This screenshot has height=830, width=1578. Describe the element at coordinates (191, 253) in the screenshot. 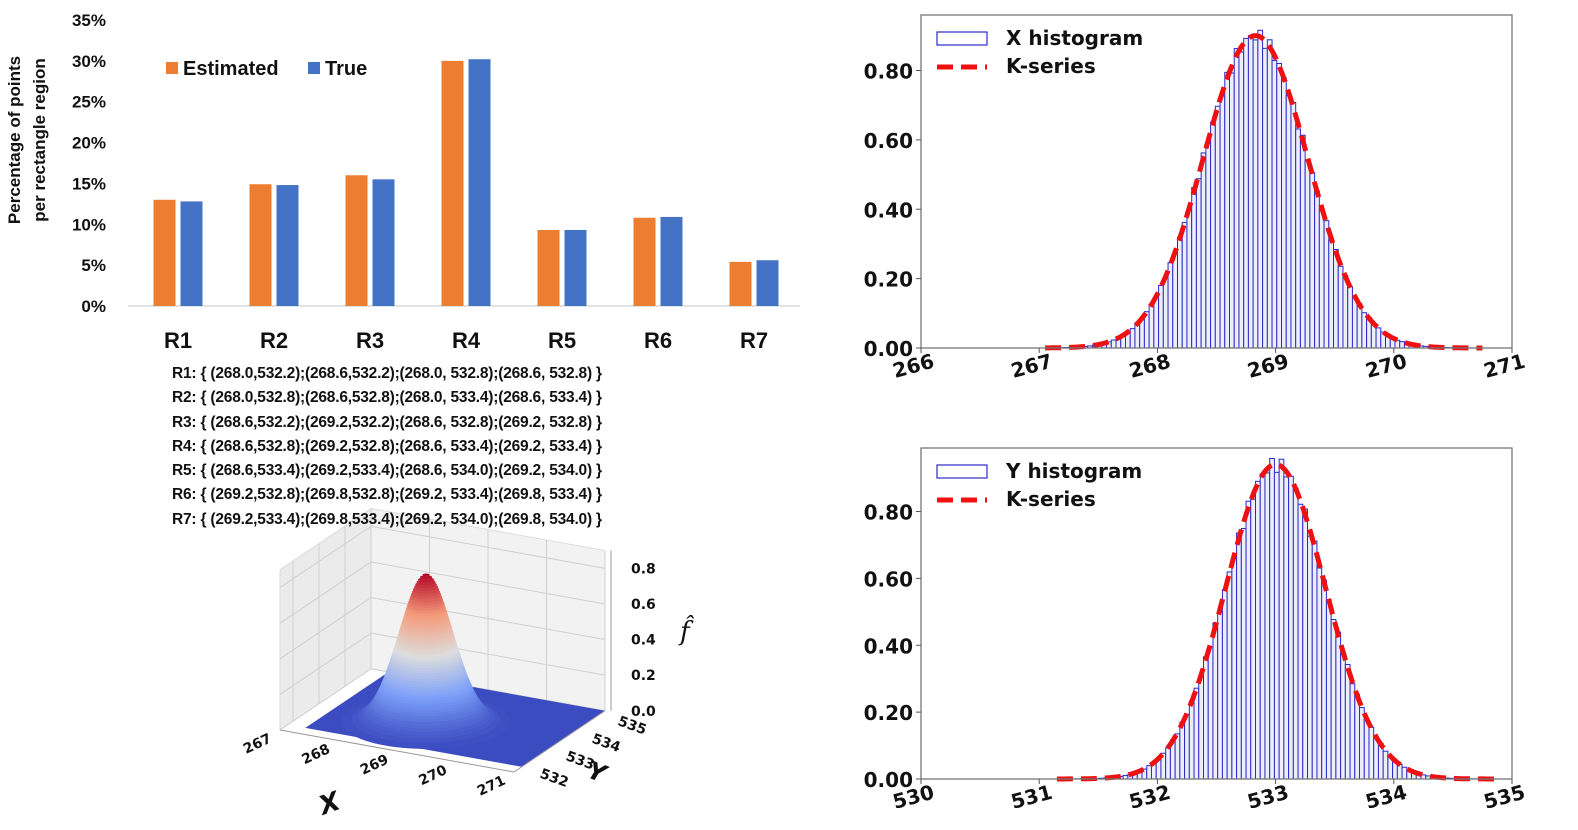

I see `bar-true-r1` at that location.